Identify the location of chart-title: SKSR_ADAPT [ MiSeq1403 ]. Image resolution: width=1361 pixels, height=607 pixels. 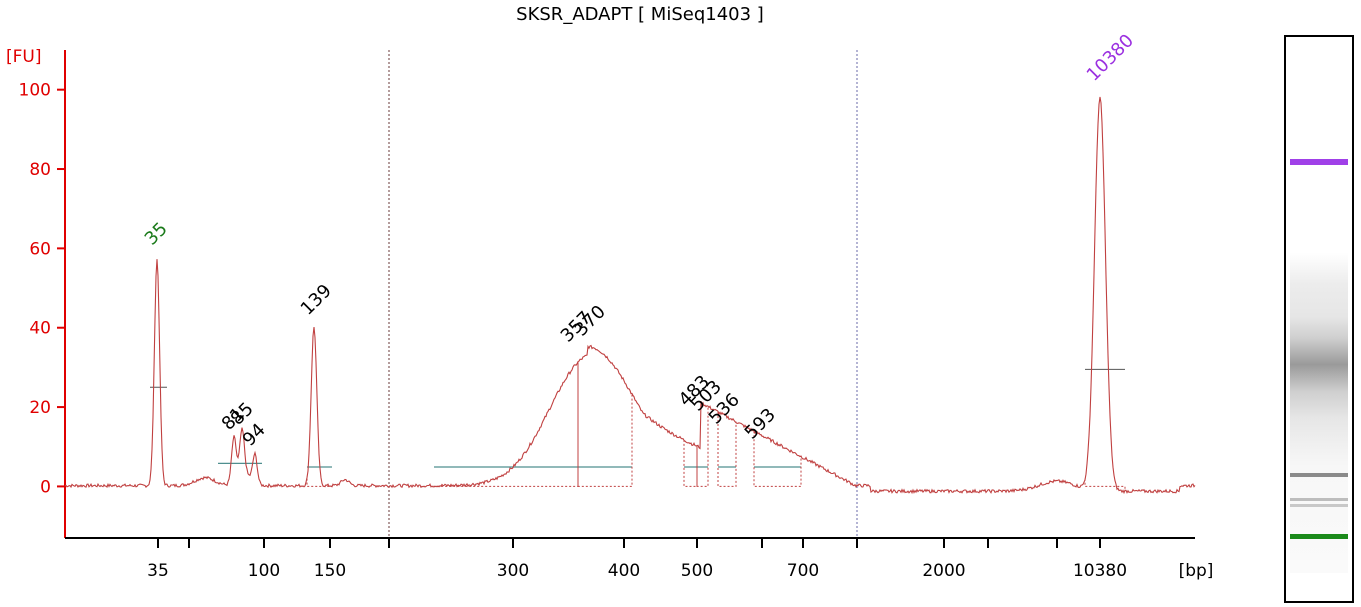
(640, 14).